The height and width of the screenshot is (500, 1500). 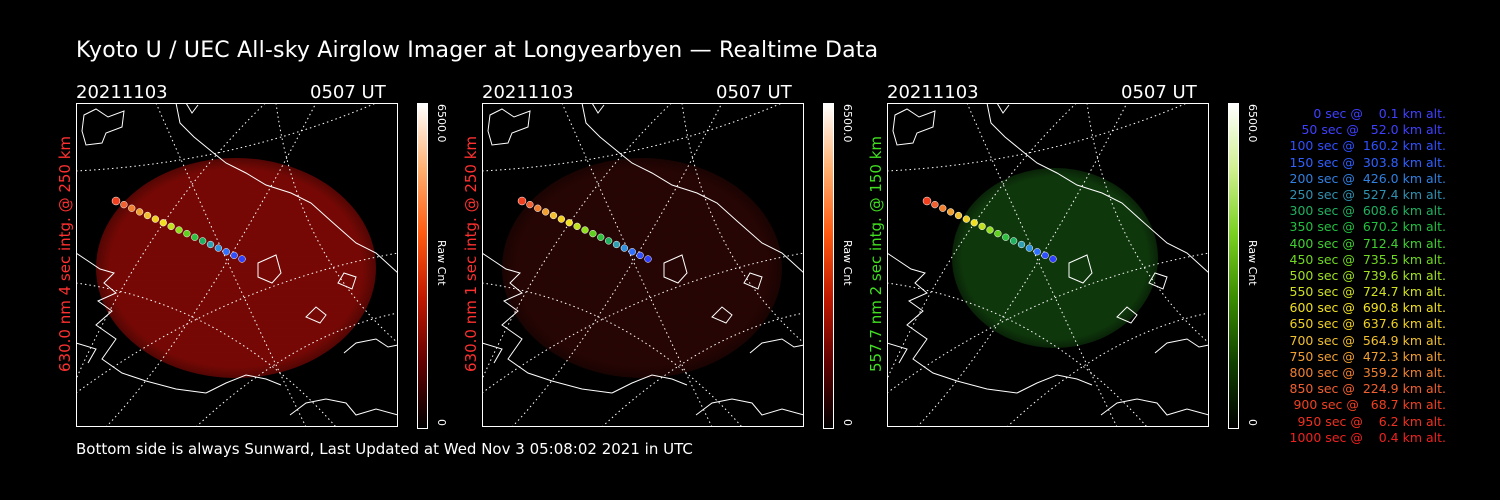 What do you see at coordinates (1367, 340) in the screenshot?
I see `legend-row: 700 sec @ 564.9 km alt.` at bounding box center [1367, 340].